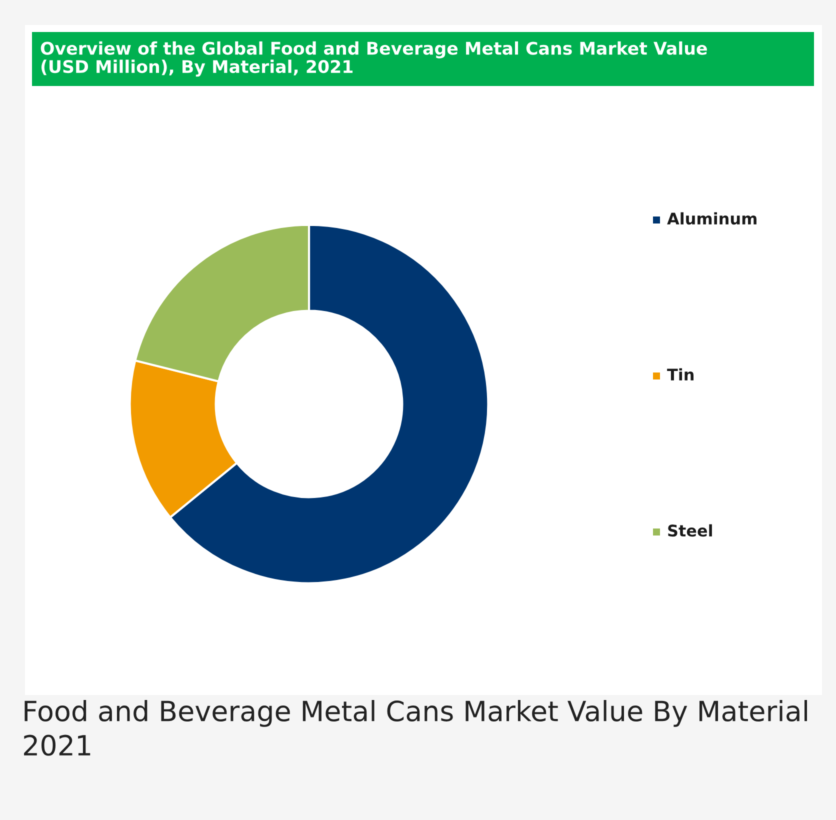 The image size is (836, 820). I want to click on legend-label: Tin, so click(680, 374).